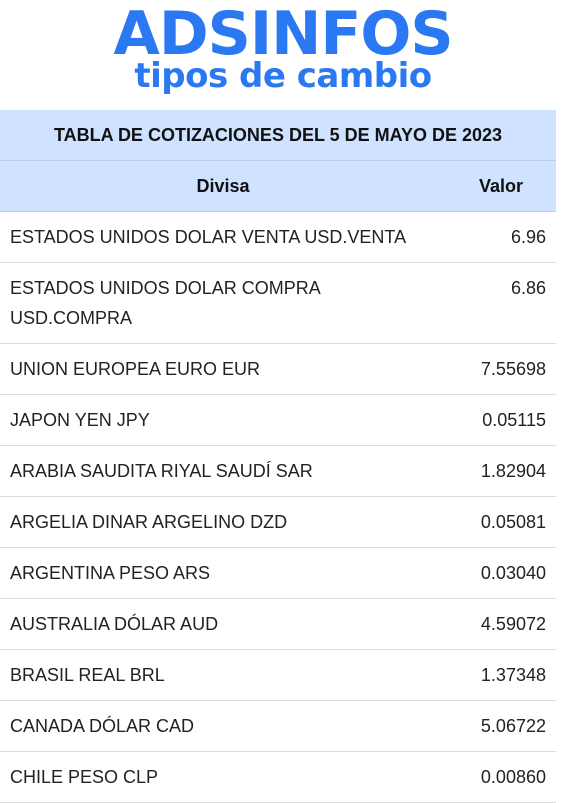  What do you see at coordinates (223, 624) in the screenshot?
I see `cell-currency: AUSTRALIA DÓLAR AUD` at bounding box center [223, 624].